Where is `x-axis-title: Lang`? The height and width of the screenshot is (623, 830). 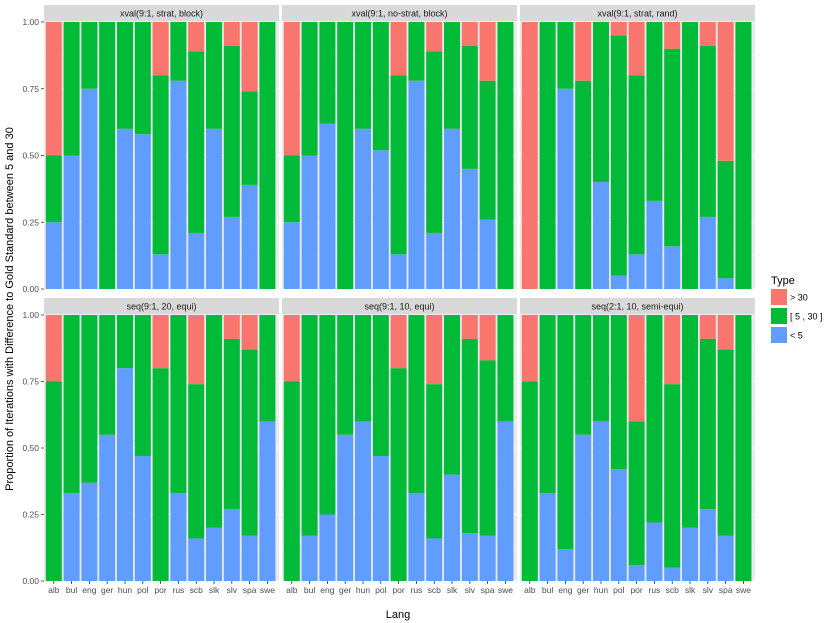 x-axis-title: Lang is located at coordinates (398, 615).